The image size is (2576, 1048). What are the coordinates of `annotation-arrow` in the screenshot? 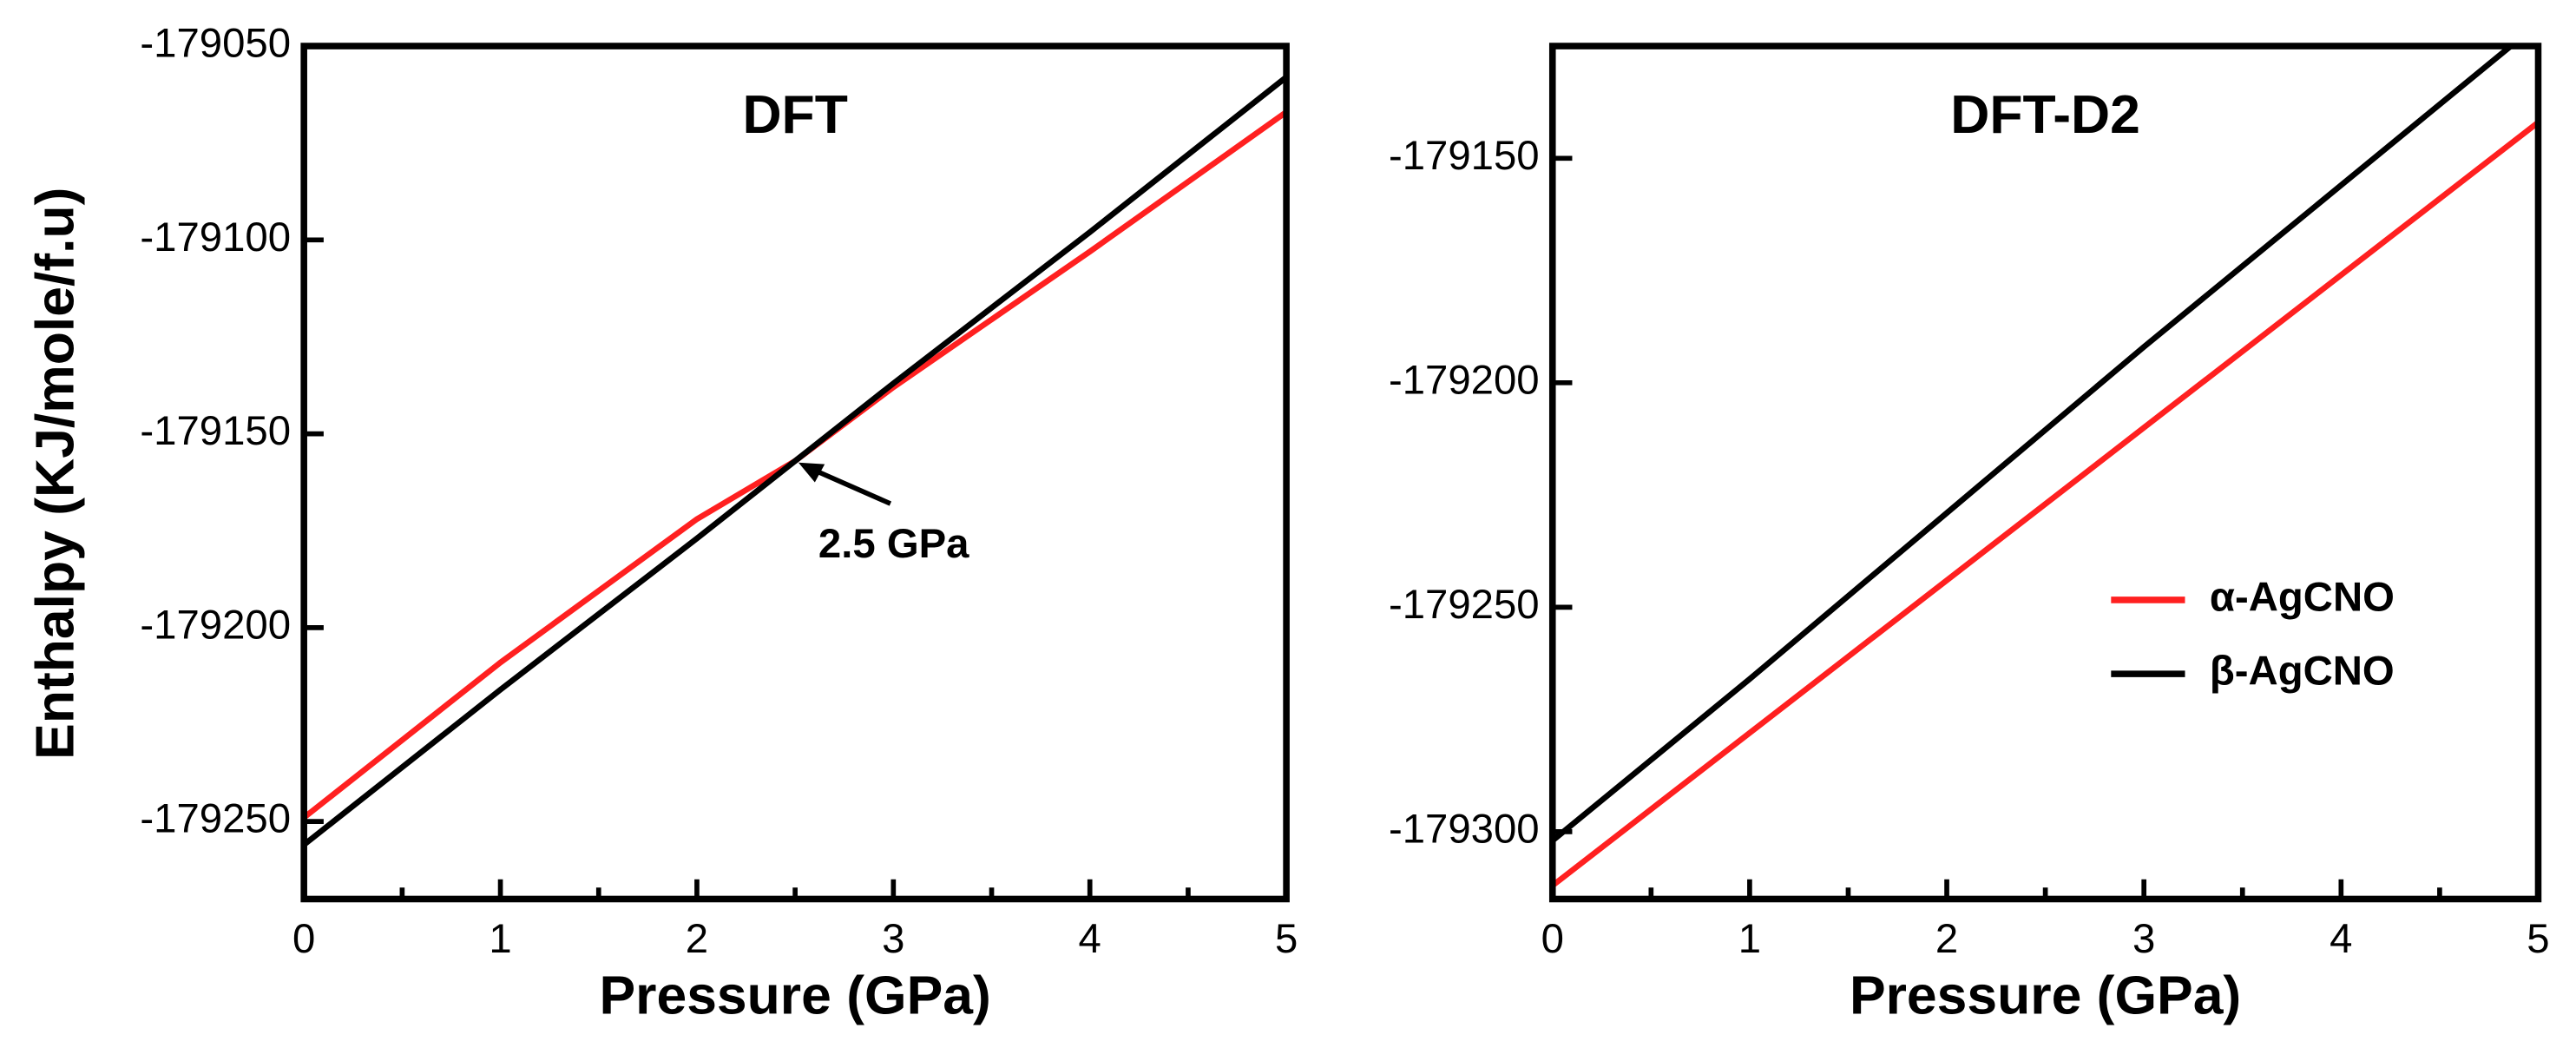 It's located at (849, 485).